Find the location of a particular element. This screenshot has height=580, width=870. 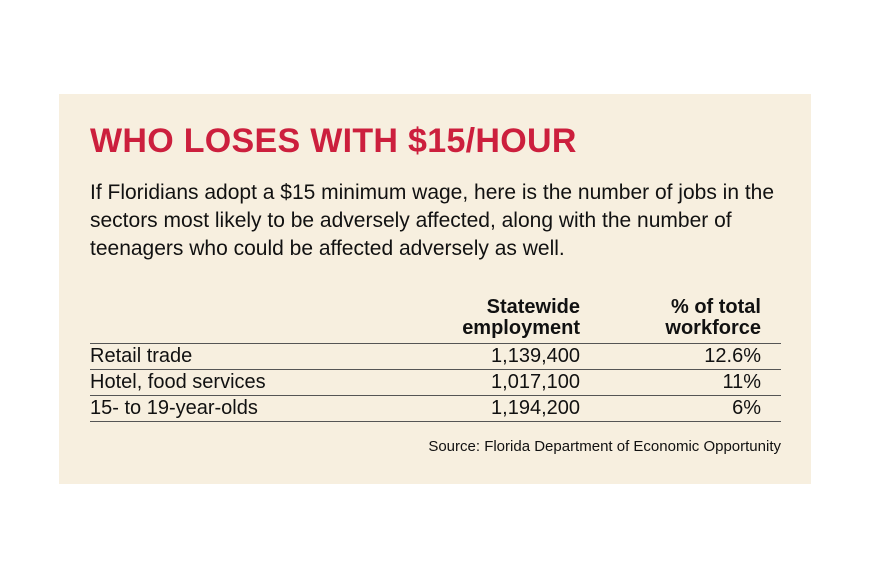

employment-value: 1,194,200 is located at coordinates (535, 408).